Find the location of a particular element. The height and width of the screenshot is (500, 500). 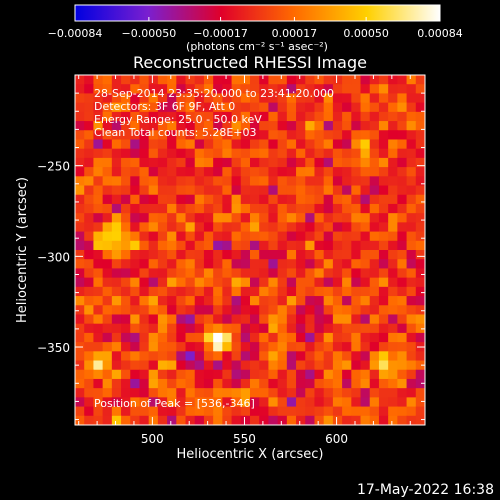

peak-position-label: Position of Peak = [536,-346] is located at coordinates (174, 403).